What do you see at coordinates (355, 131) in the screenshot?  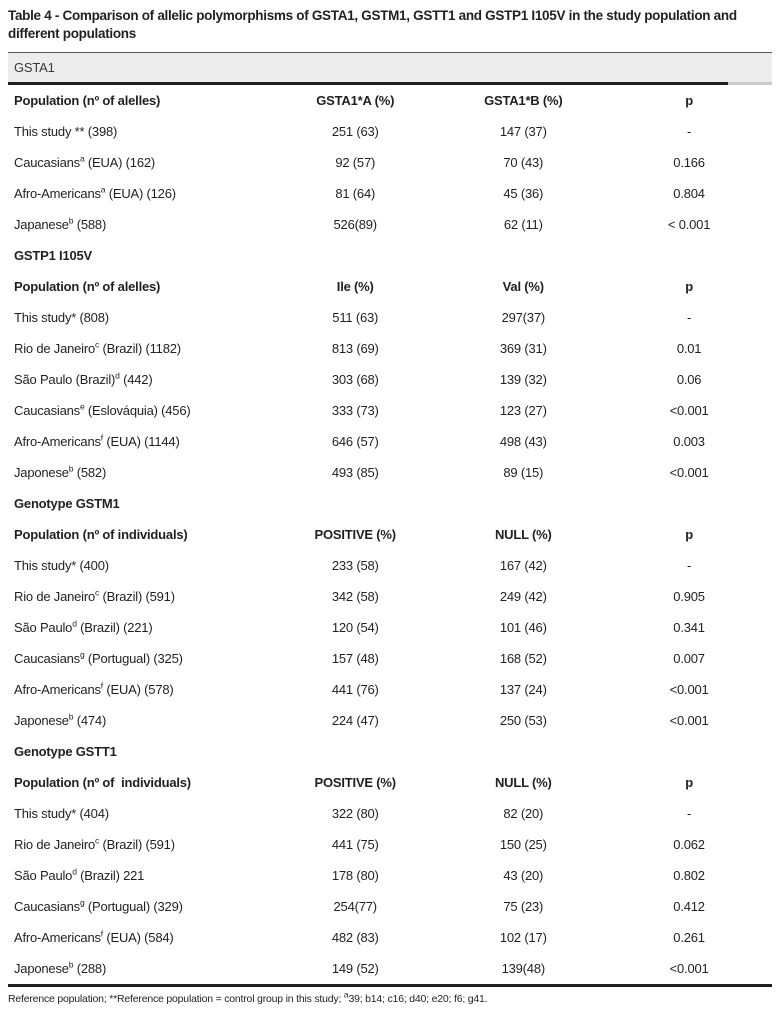 I see `value-cell: 251 (63)` at bounding box center [355, 131].